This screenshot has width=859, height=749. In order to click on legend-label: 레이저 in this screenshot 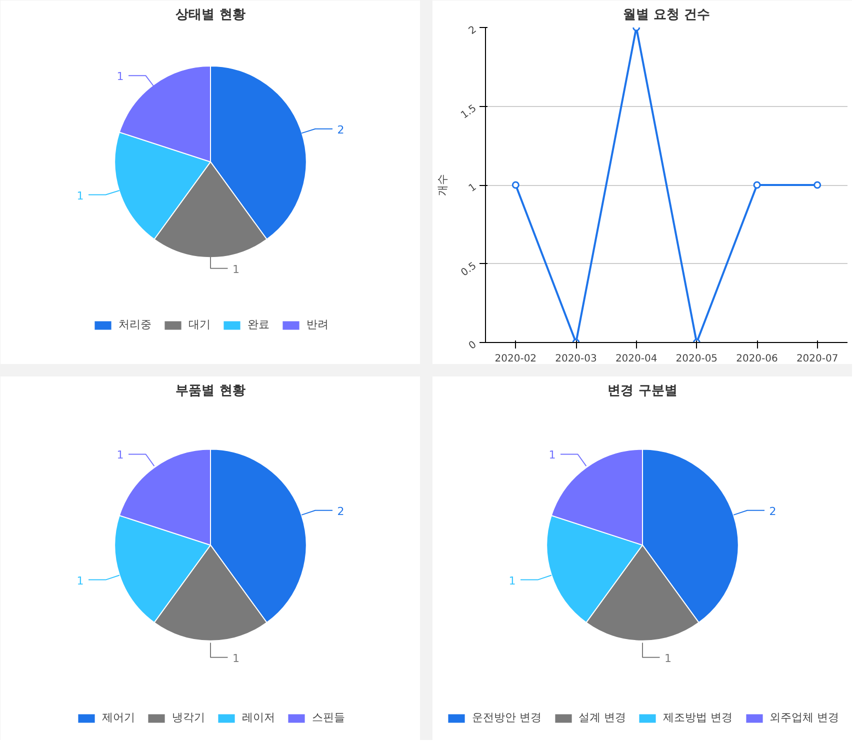, I will do `click(258, 717)`.